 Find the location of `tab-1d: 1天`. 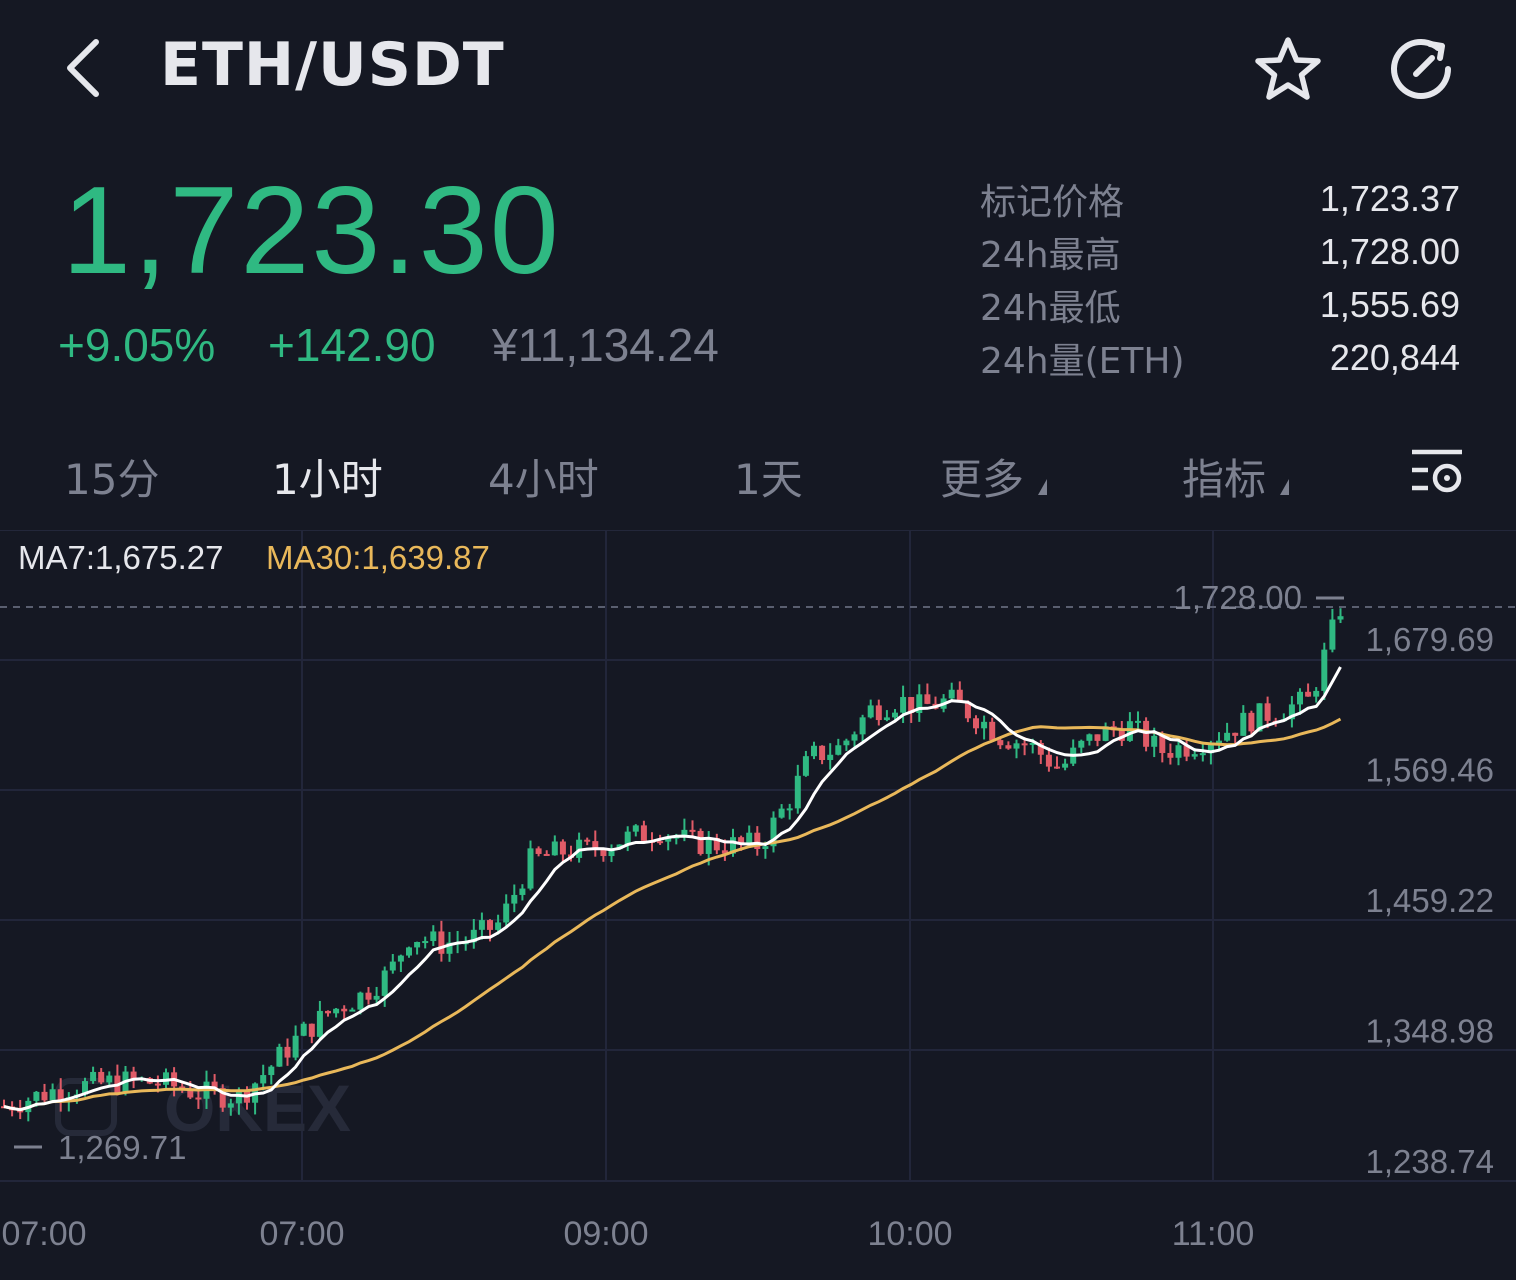

tab-1d: 1天 is located at coordinates (768, 479).